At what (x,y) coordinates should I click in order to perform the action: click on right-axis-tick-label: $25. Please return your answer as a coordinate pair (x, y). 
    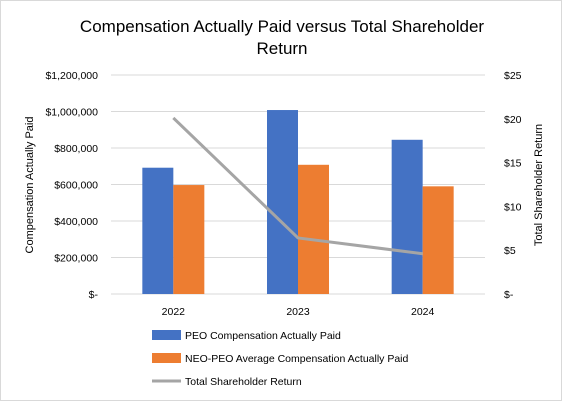
    Looking at the image, I should click on (513, 76).